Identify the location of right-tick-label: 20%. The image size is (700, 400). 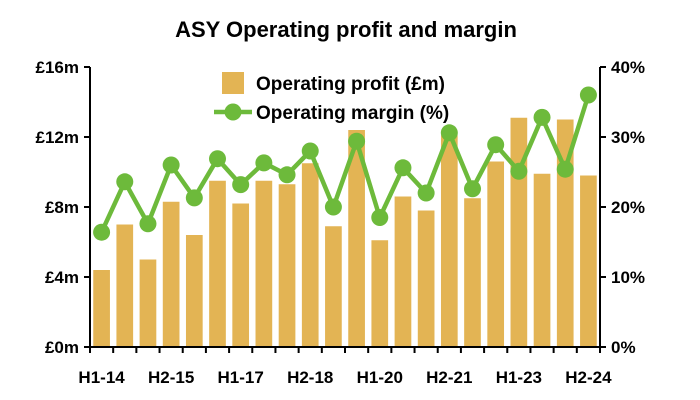
(628, 207).